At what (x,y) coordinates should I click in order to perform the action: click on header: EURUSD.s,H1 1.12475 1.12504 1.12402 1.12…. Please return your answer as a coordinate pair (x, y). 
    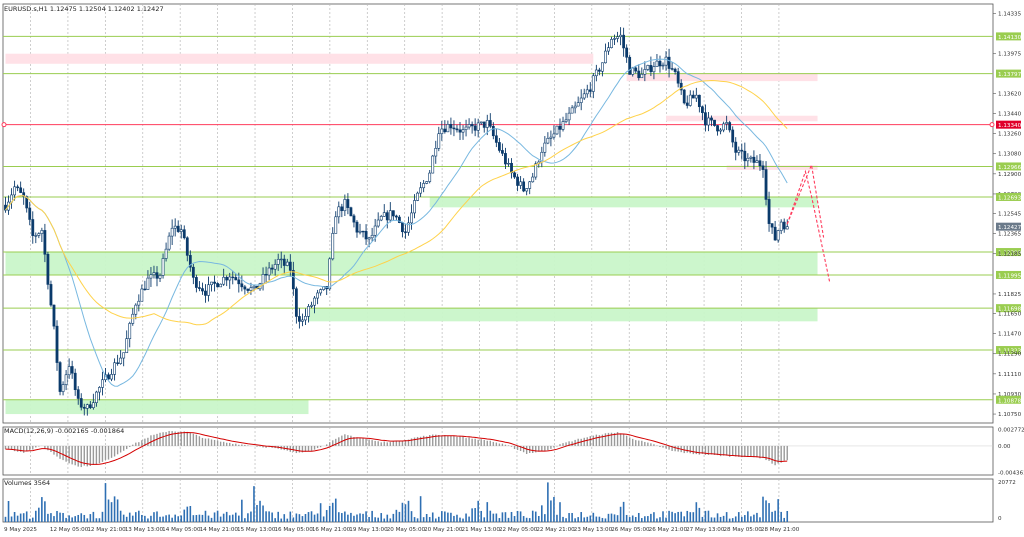
    Looking at the image, I should click on (84, 9).